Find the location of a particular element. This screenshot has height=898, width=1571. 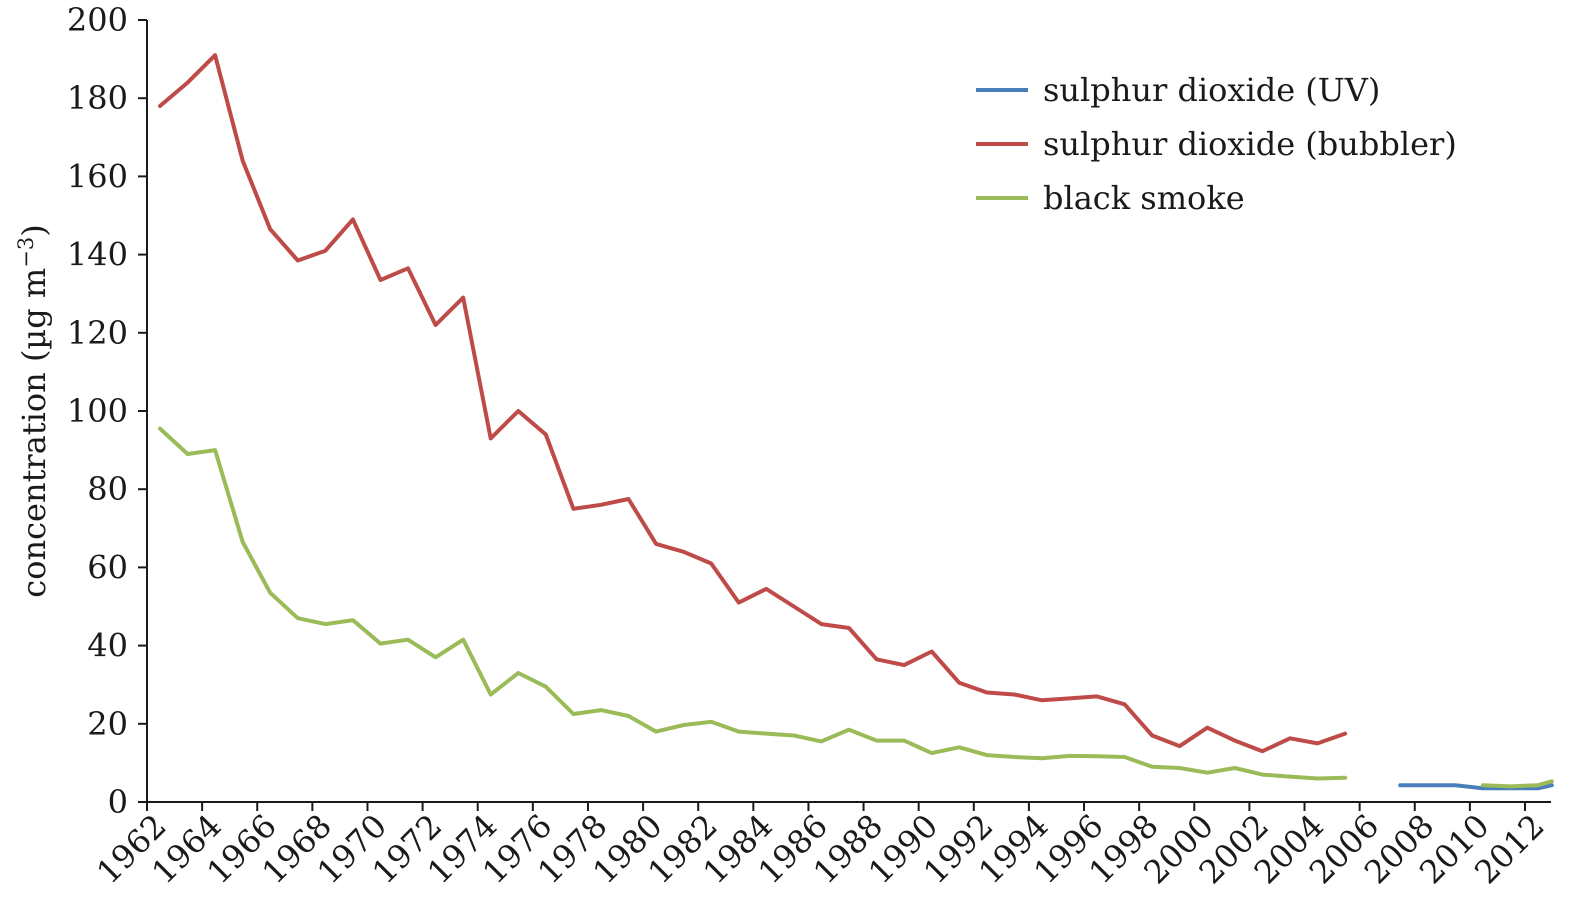

y-tick-label: 160 is located at coordinates (97, 176).